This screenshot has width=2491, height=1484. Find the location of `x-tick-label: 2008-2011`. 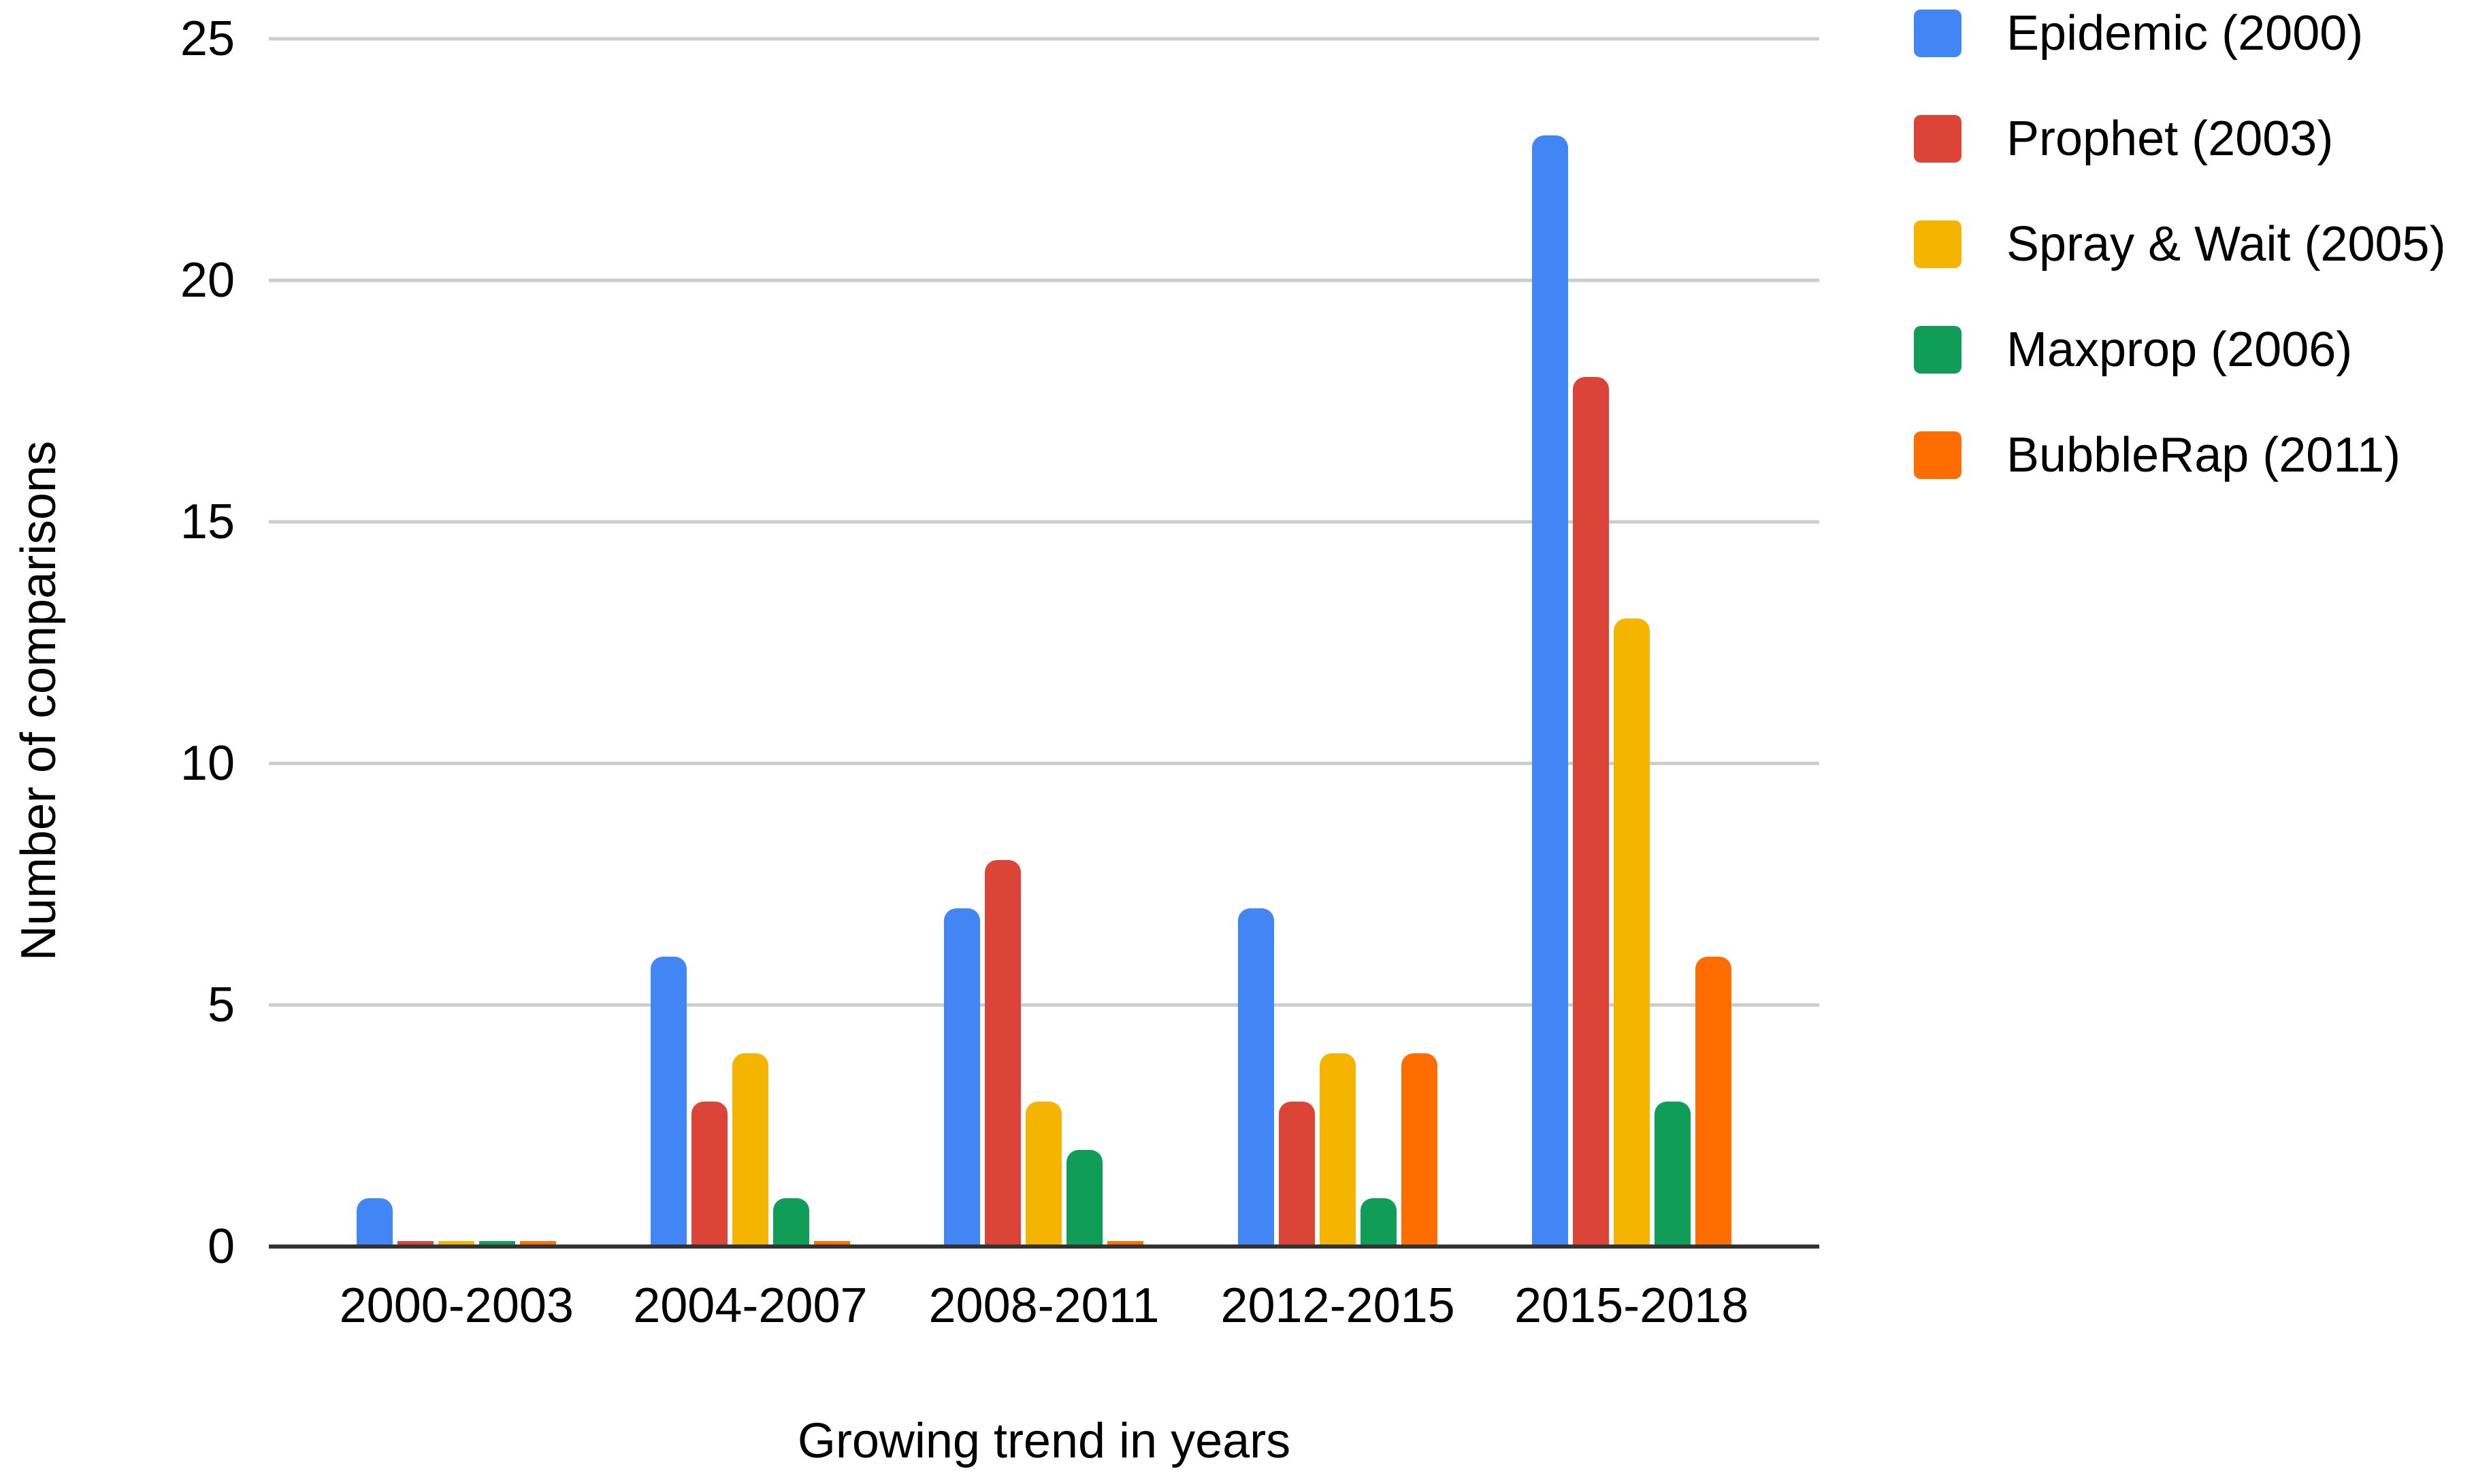

x-tick-label: 2008-2011 is located at coordinates (1044, 1306).